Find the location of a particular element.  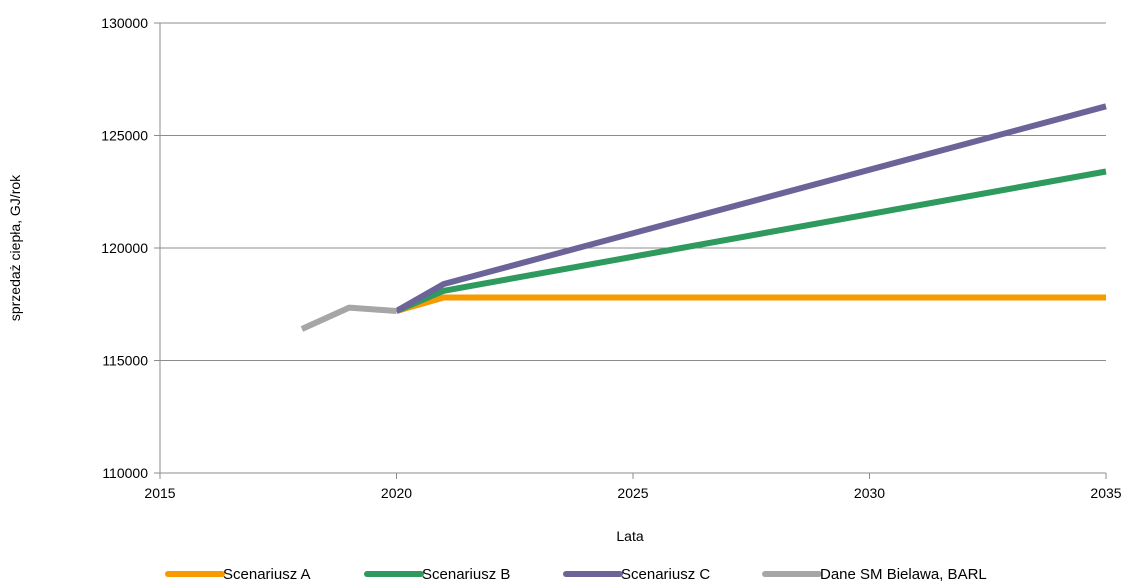

legend-label-4: Dane SM Bielawa, BARL is located at coordinates (903, 574).